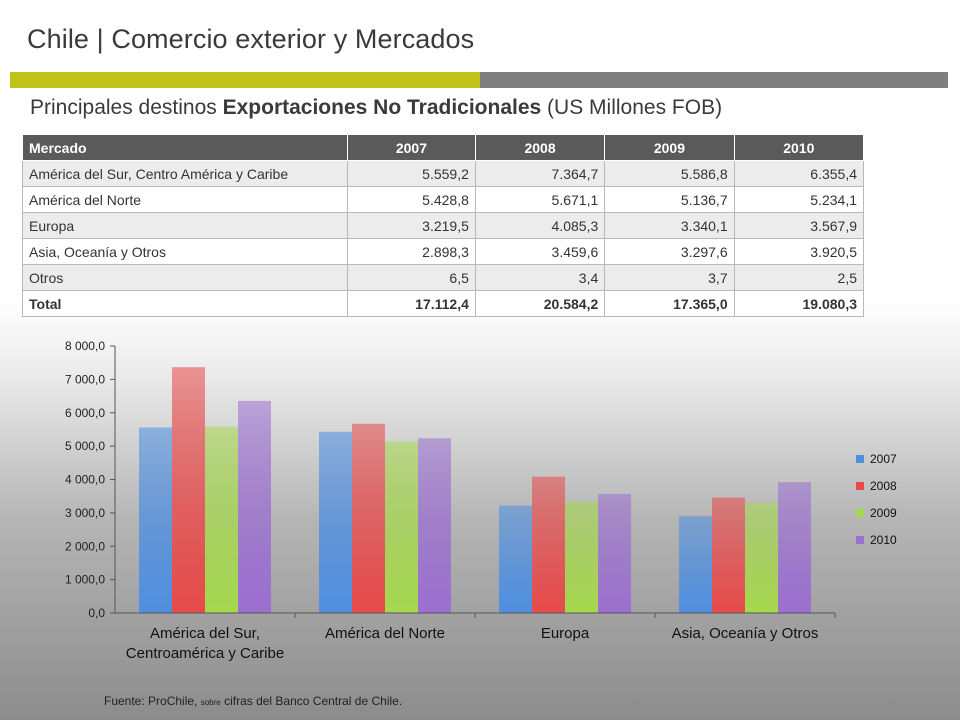  I want to click on legend-label: 2008, so click(883, 486).